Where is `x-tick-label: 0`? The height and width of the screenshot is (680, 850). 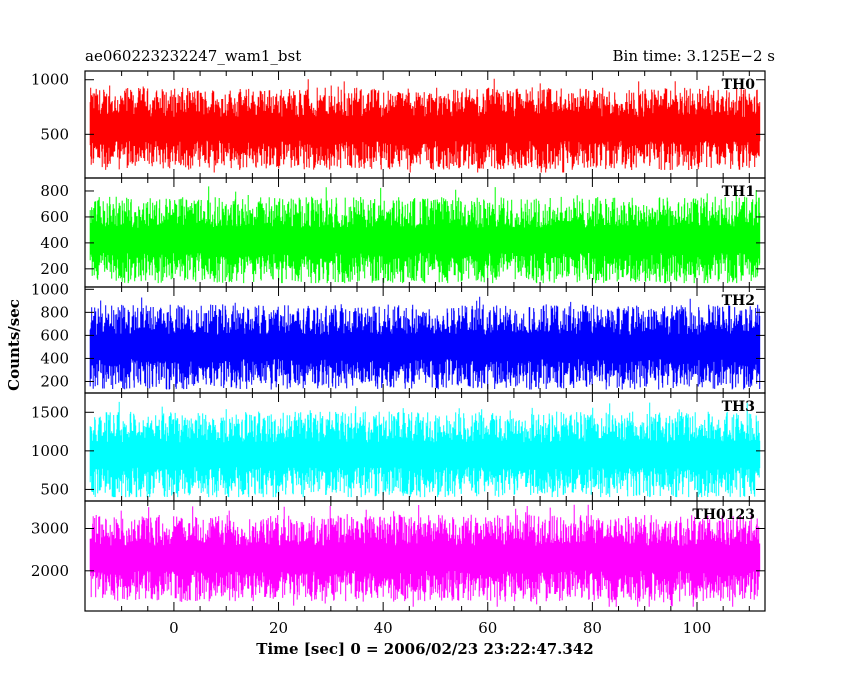
x-tick-label: 0 is located at coordinates (174, 628).